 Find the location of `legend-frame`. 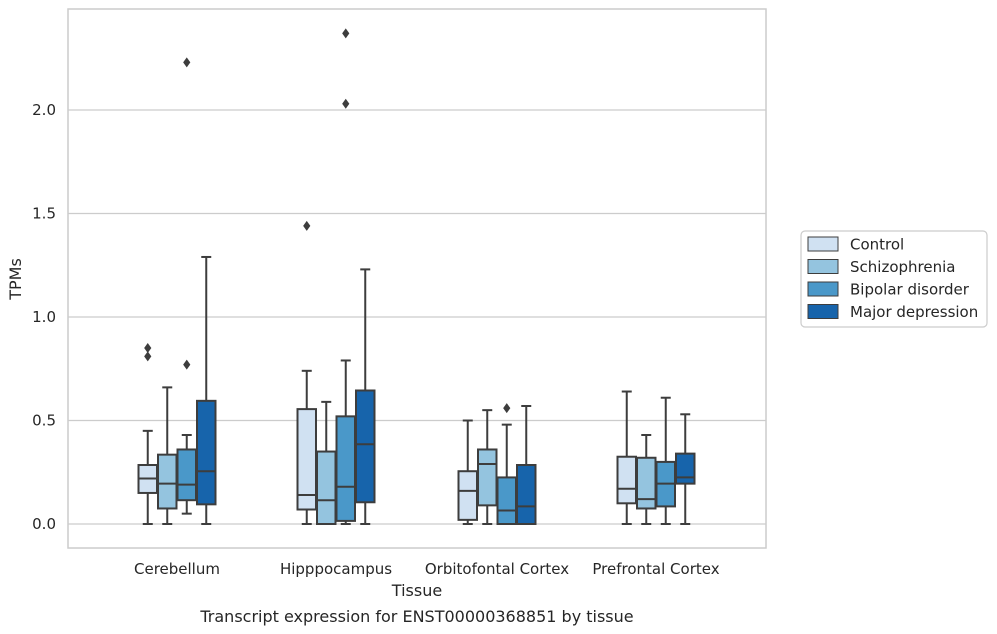

legend-frame is located at coordinates (894, 279).